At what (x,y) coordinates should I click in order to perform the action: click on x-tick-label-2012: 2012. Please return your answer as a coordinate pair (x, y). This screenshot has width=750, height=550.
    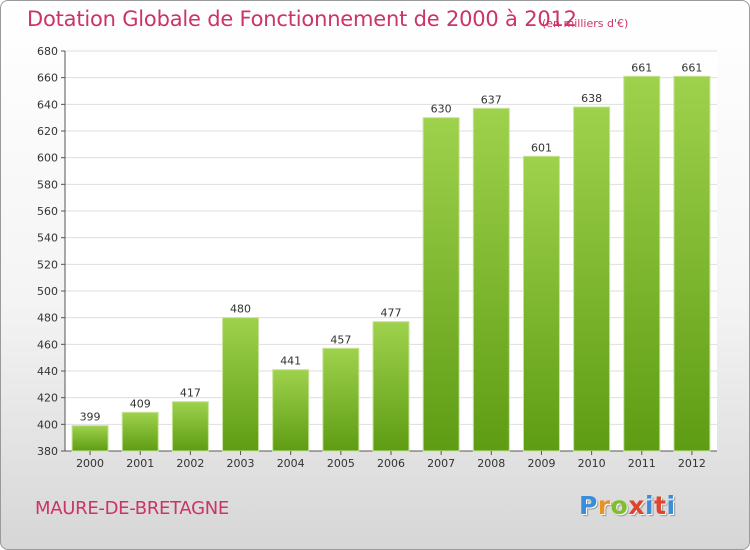
    Looking at the image, I should click on (692, 463).